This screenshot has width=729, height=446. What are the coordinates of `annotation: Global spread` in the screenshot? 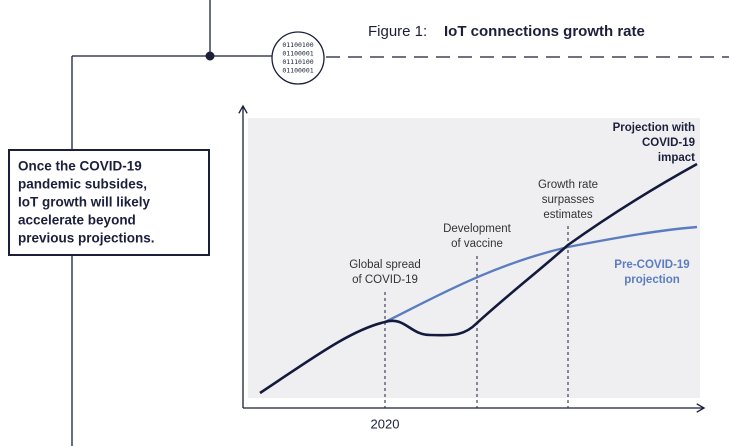 It's located at (385, 265).